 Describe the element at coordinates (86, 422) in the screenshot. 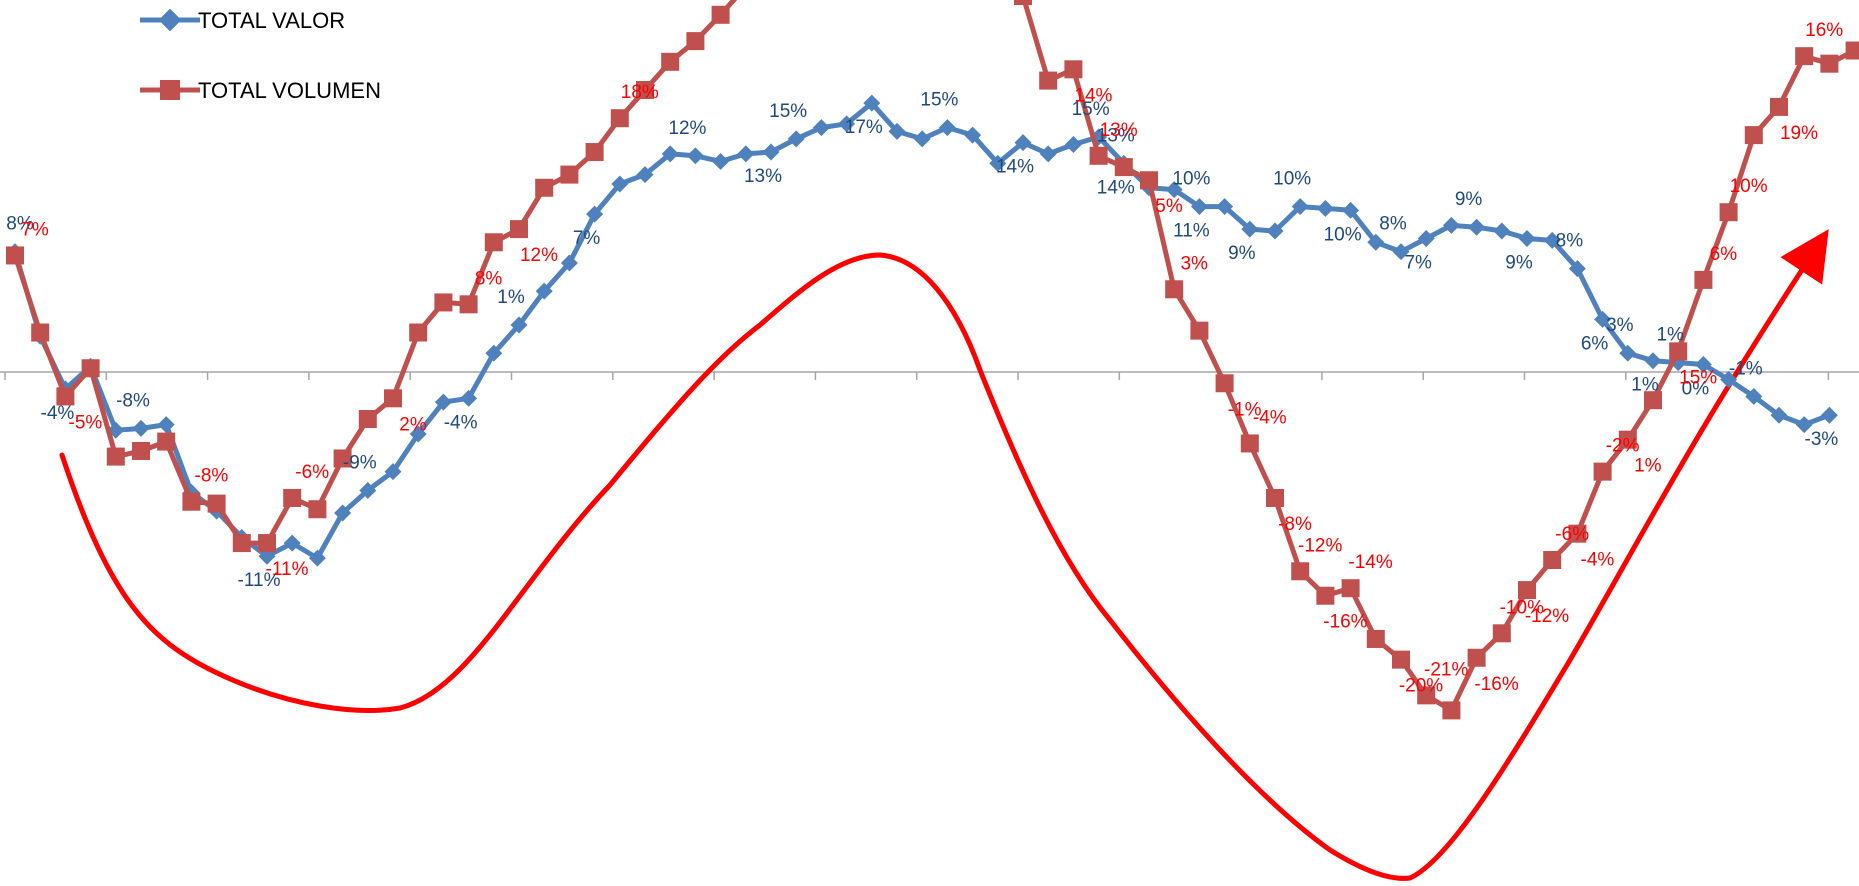

I see `data-label: -5%` at that location.